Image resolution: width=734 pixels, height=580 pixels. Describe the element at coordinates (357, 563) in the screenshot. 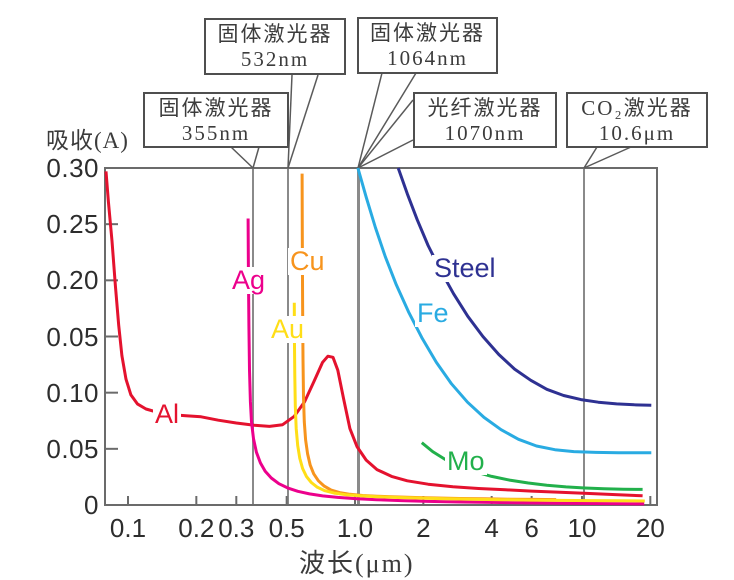

I see `x-axis-title: 波长(μm)` at that location.